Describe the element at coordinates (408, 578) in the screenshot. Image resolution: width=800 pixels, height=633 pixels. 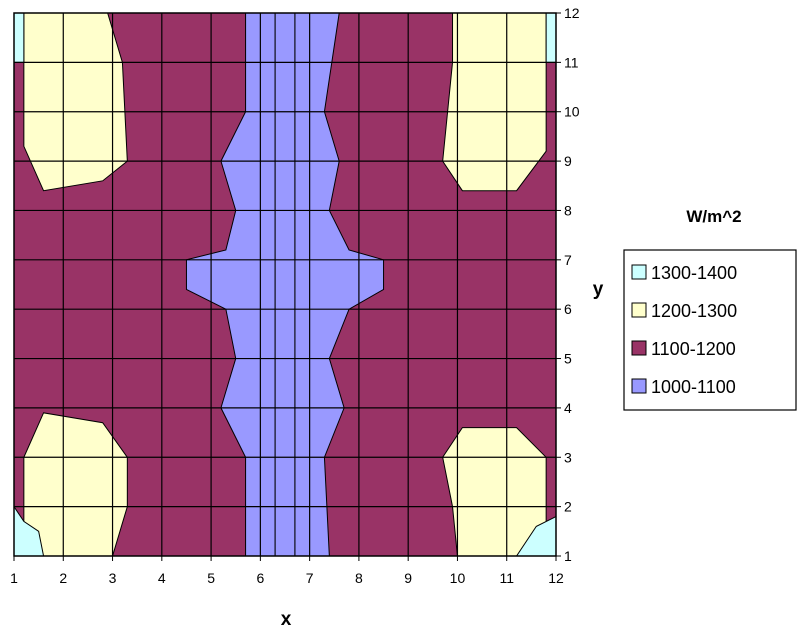
I see `x-tick-label: 9` at that location.